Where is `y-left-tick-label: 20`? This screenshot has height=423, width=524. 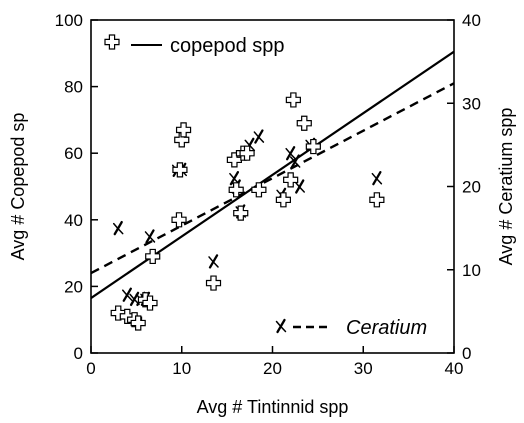
y-left-tick-label: 20 is located at coordinates (73, 286).